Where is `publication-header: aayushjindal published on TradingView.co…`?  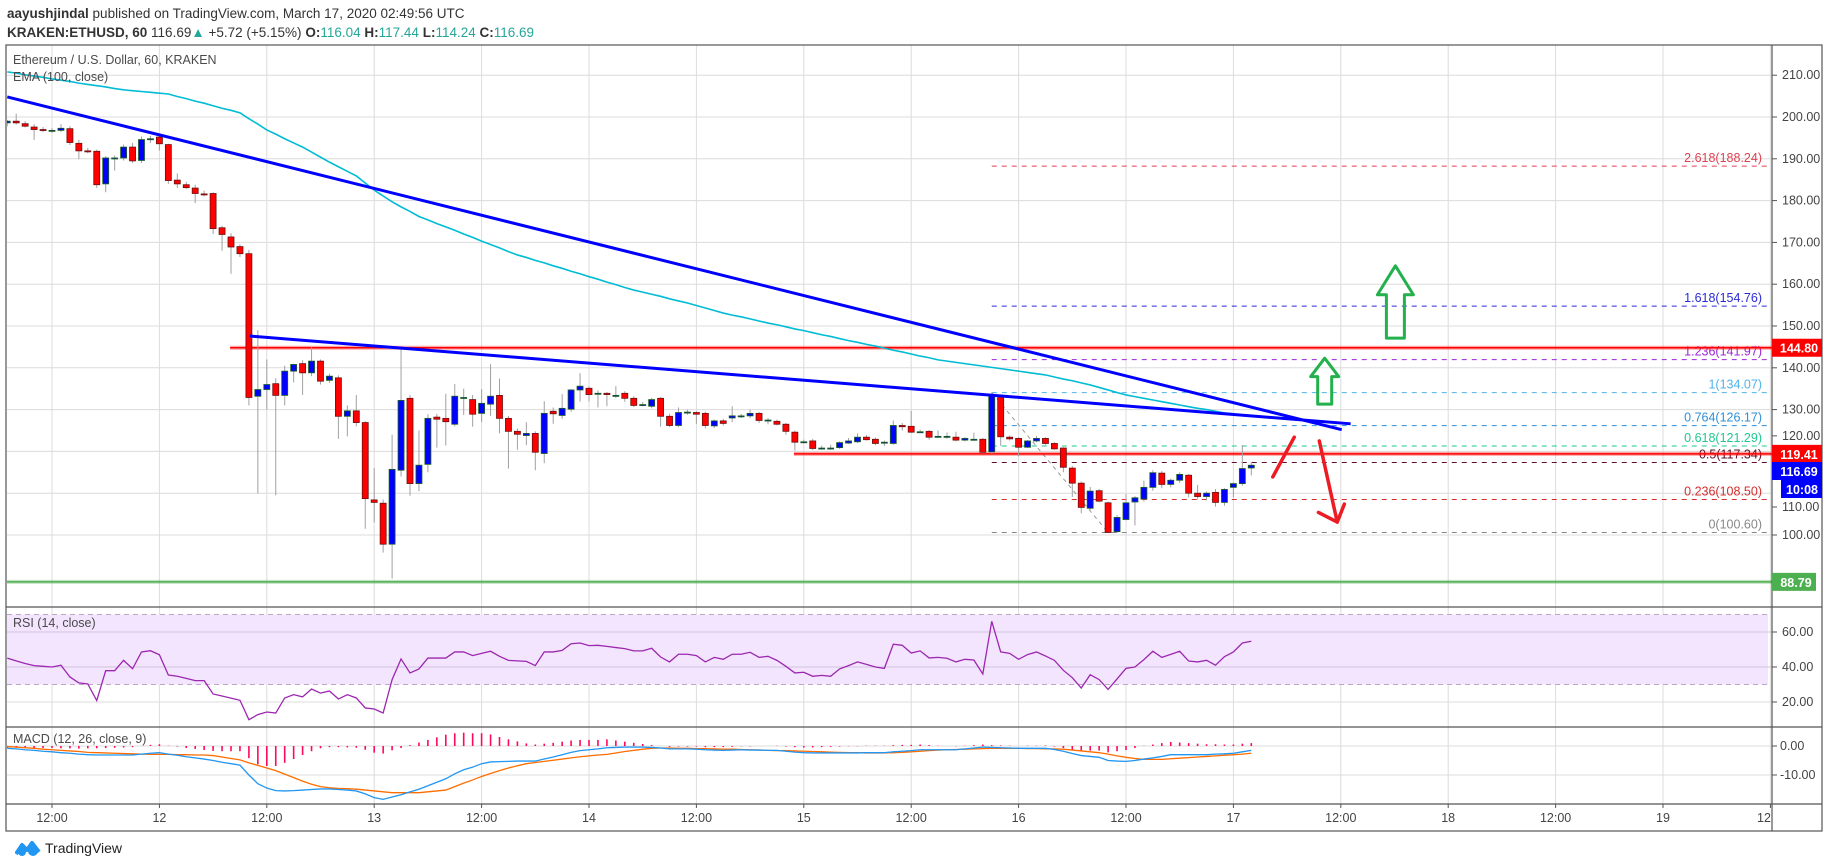
publication-header: aayushjindal published on TradingView.co… is located at coordinates (270, 23).